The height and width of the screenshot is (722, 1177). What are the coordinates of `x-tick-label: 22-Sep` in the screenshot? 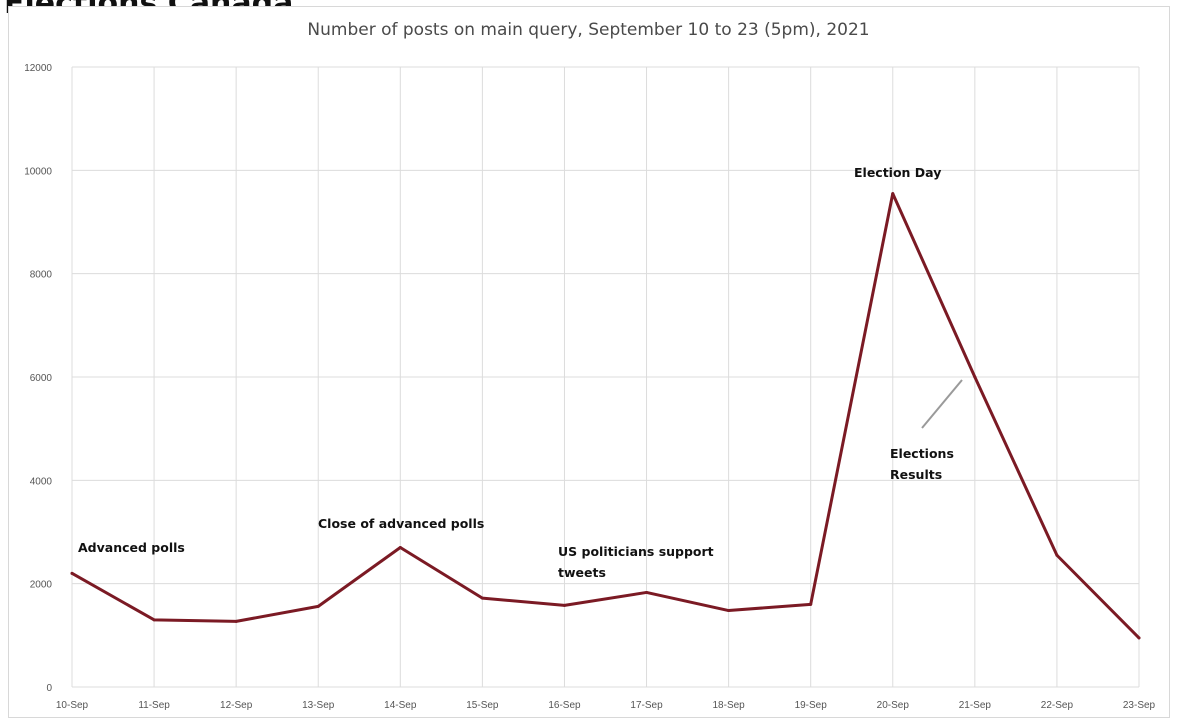 It's located at (1057, 705).